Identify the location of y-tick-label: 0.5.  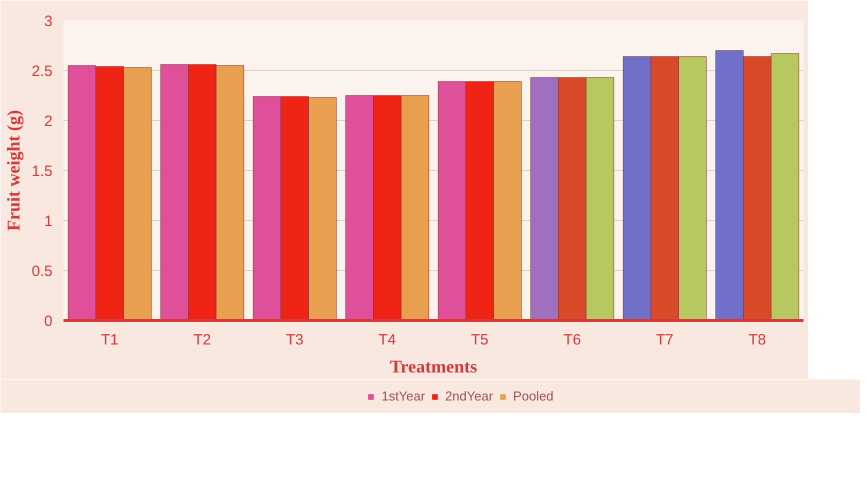
(42, 271).